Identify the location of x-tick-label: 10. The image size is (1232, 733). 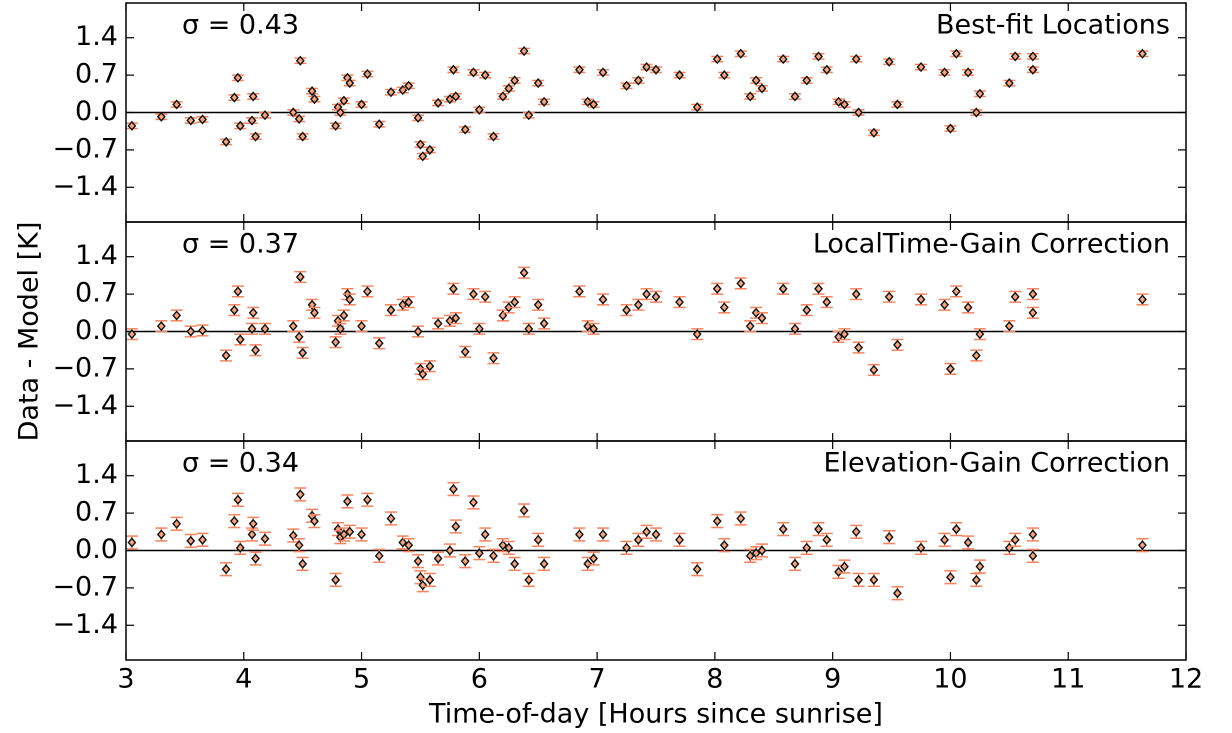
(950, 679).